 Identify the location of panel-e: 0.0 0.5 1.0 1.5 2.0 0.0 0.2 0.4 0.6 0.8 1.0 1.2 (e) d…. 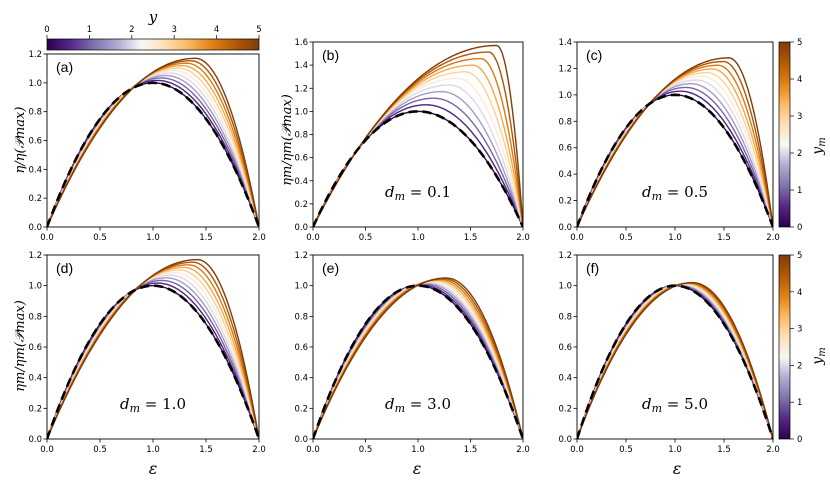
(411, 353).